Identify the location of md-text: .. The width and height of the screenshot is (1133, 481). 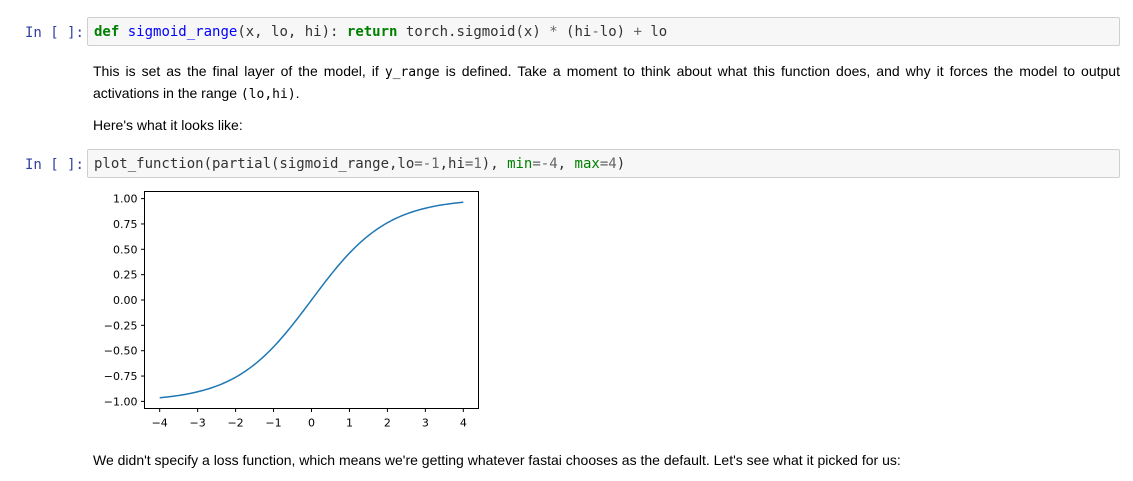
(297, 93).